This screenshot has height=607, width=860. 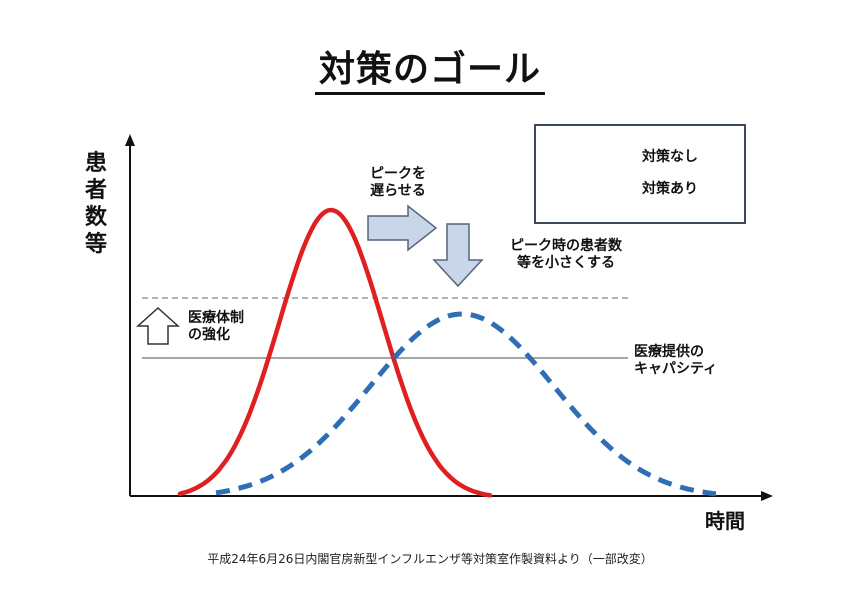 I want to click on delay-peak-arrow-icon, so click(x=402, y=228).